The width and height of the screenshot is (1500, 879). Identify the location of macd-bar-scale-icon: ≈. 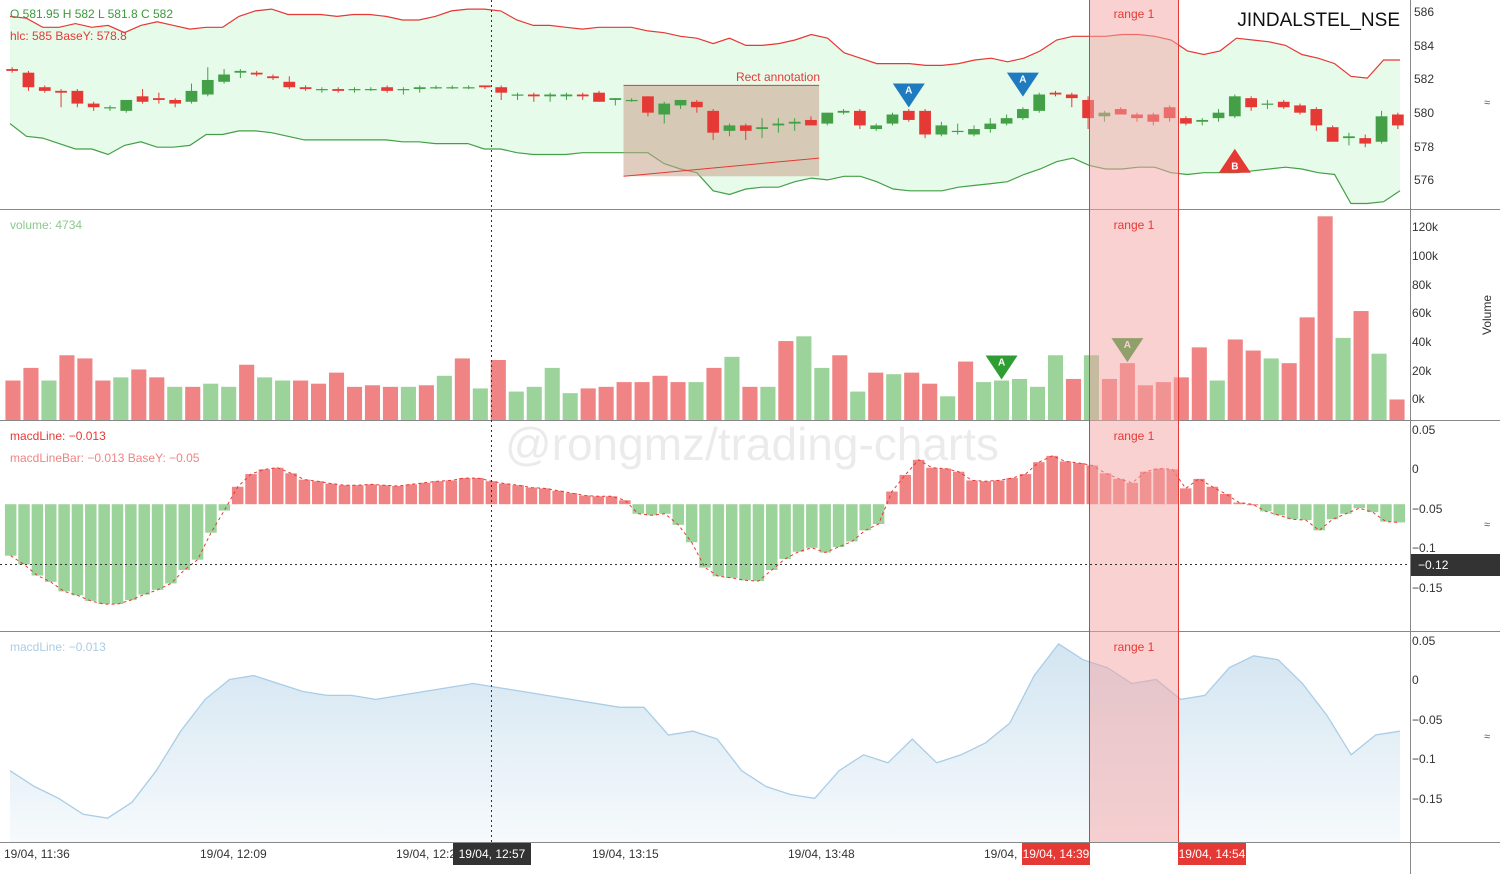
(1487, 525).